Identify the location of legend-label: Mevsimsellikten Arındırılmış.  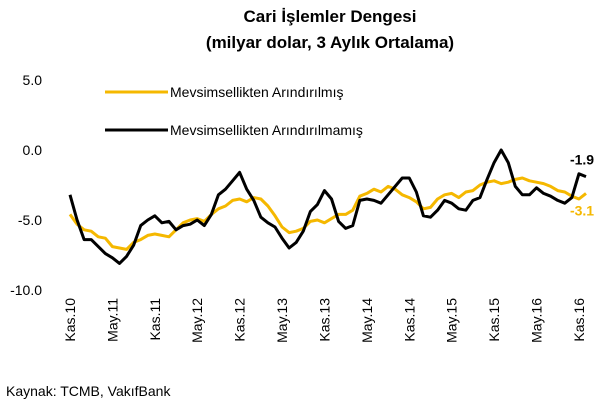
(256, 92).